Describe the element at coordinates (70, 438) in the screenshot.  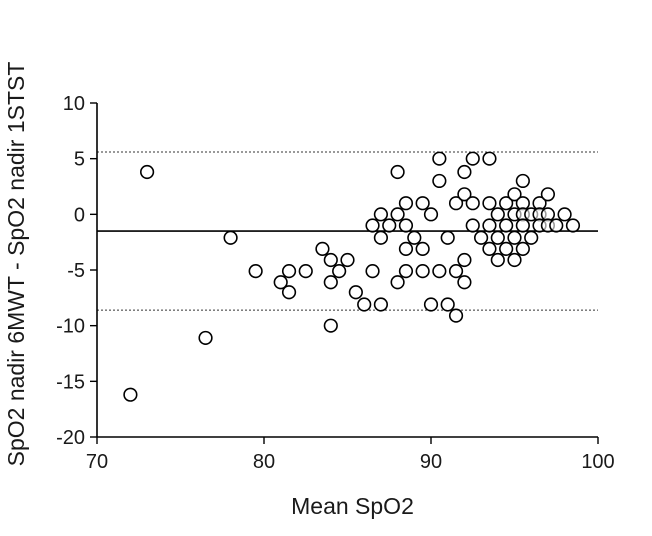
I see `y-tick-label: -20` at that location.